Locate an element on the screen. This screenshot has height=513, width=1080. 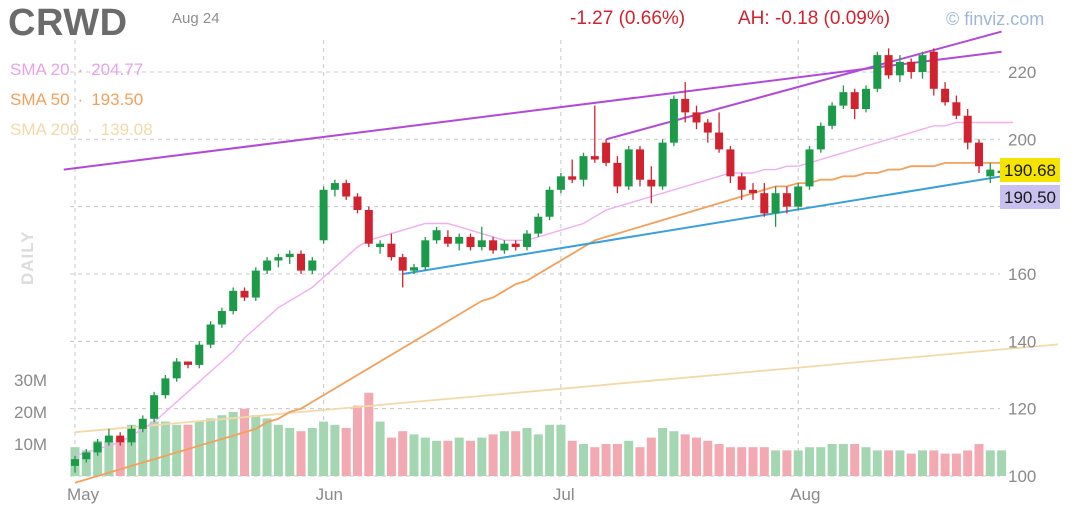
brand-link: © finviz.com is located at coordinates (995, 19).